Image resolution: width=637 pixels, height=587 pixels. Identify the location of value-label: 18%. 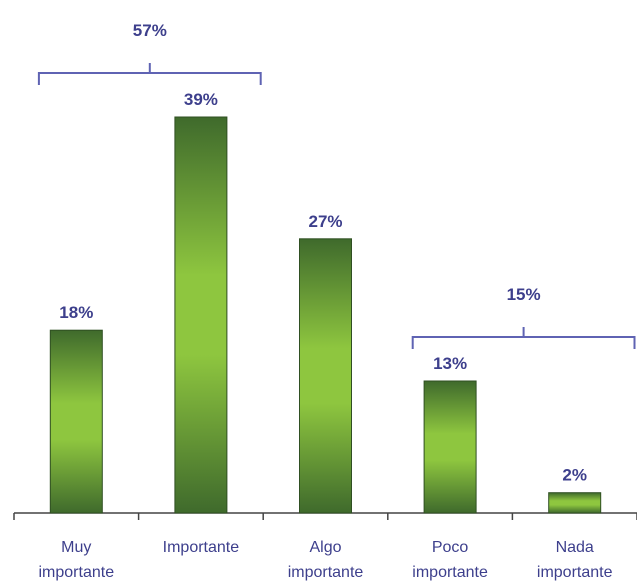
(76, 312).